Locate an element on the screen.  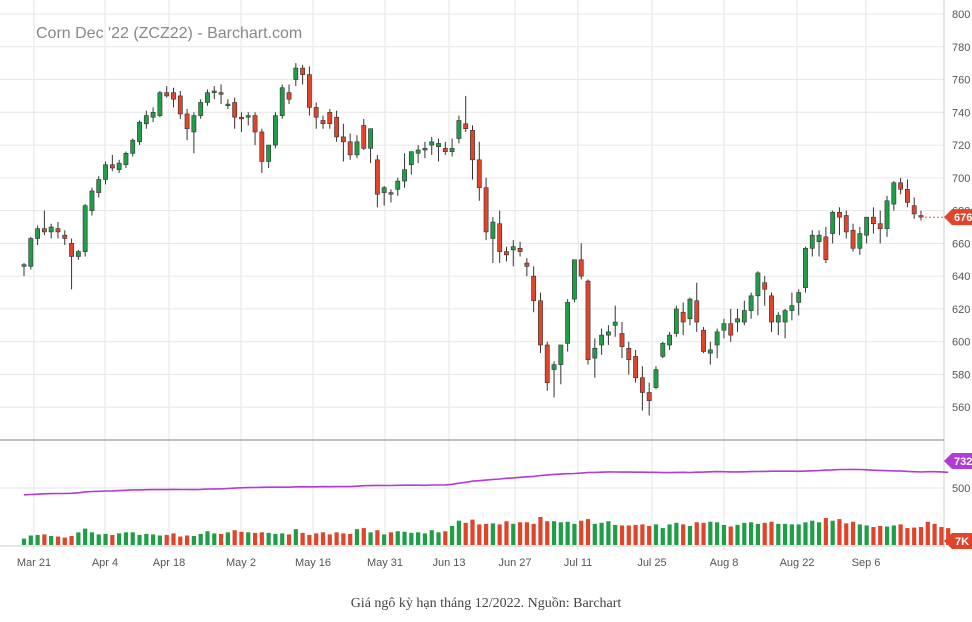
volume-average-badge is located at coordinates (958, 461).